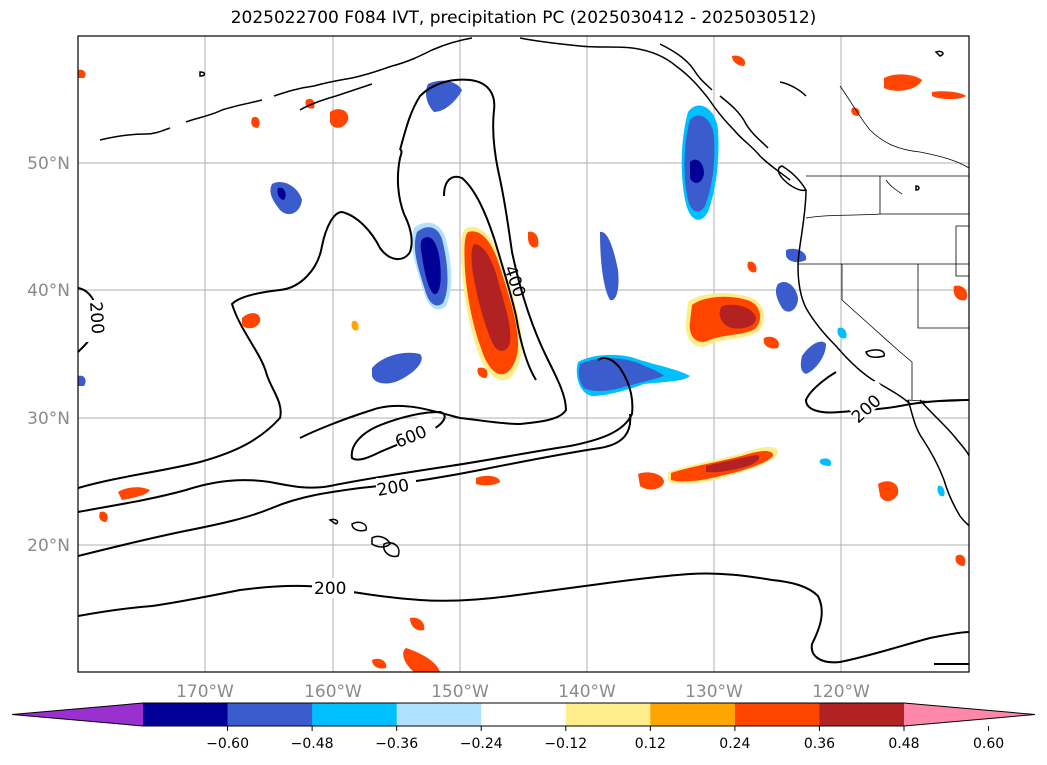  Describe the element at coordinates (48, 546) in the screenshot. I see `lat-label: 20°N` at that location.